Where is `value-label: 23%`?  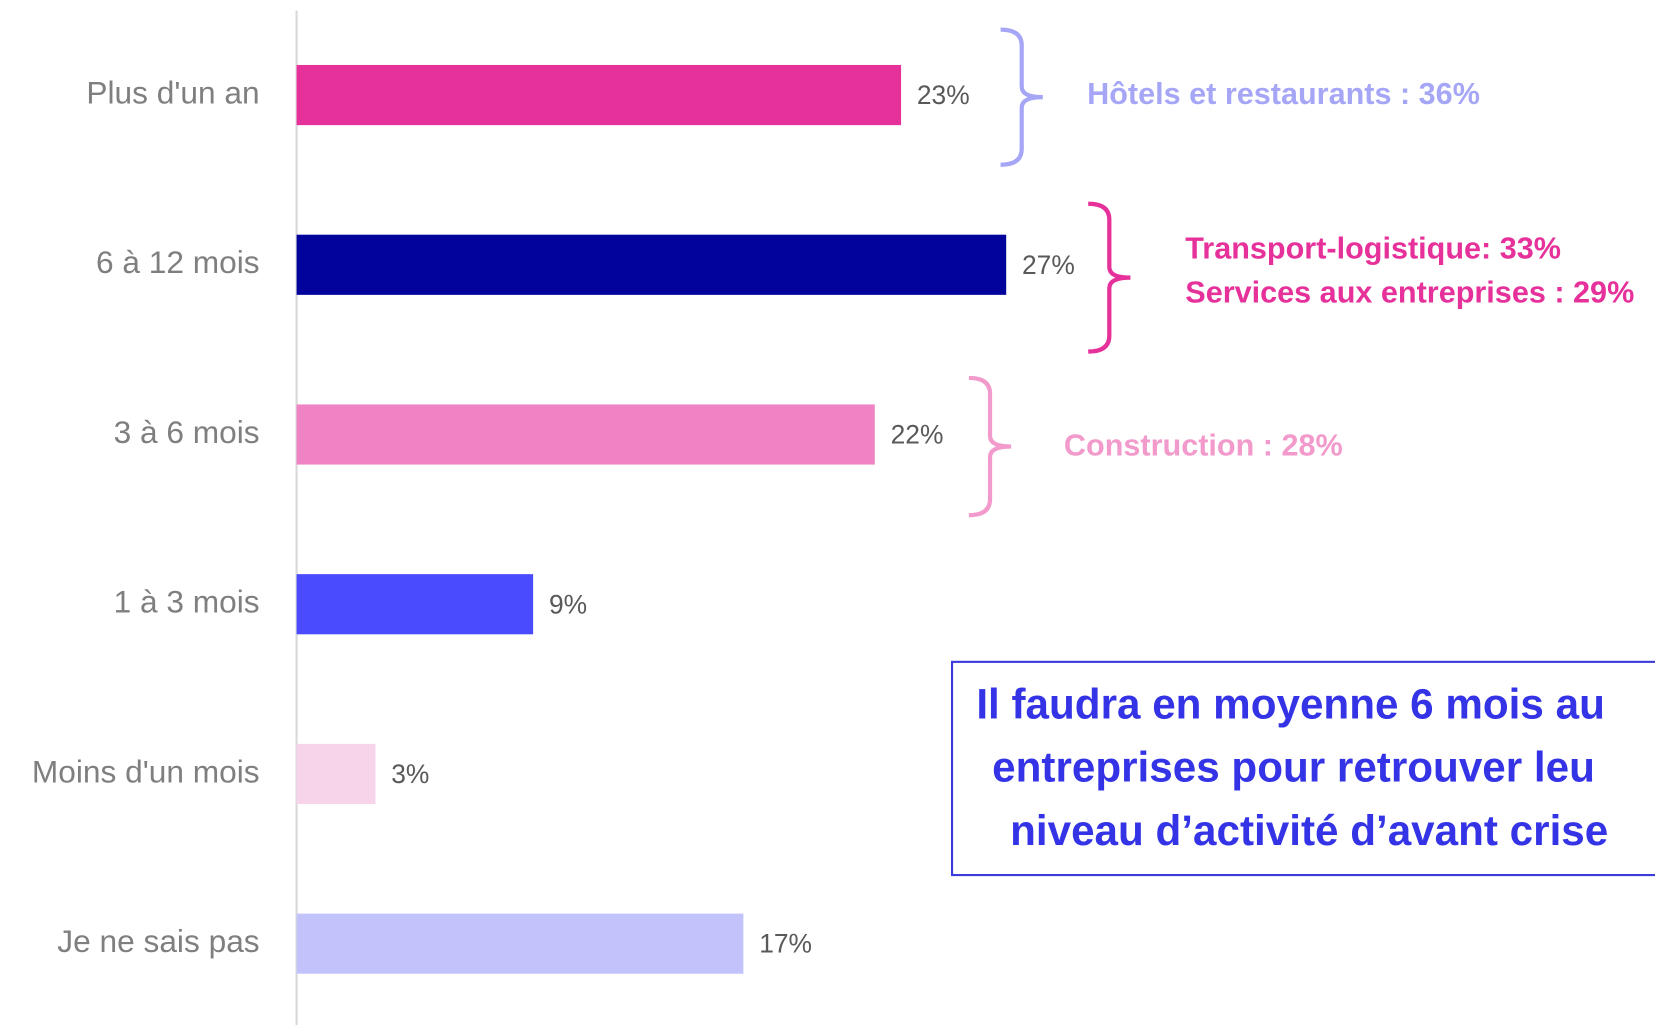 value-label: 23% is located at coordinates (943, 95).